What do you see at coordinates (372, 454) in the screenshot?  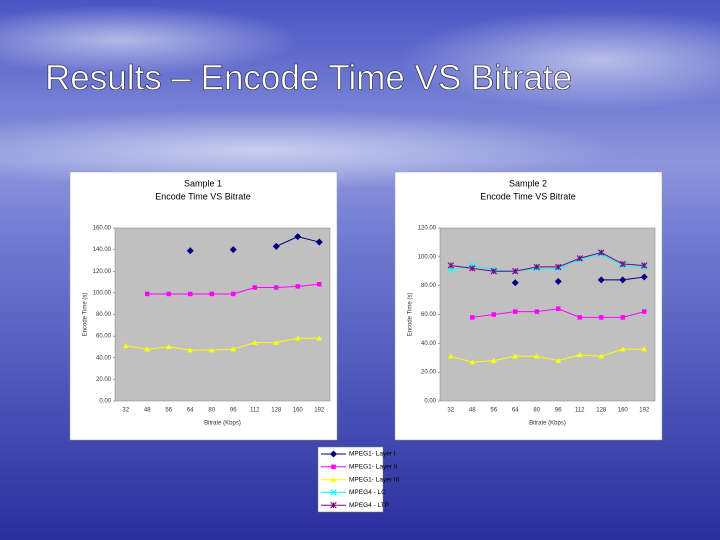 I see `legend-label: MPEG1- Layer I` at bounding box center [372, 454].